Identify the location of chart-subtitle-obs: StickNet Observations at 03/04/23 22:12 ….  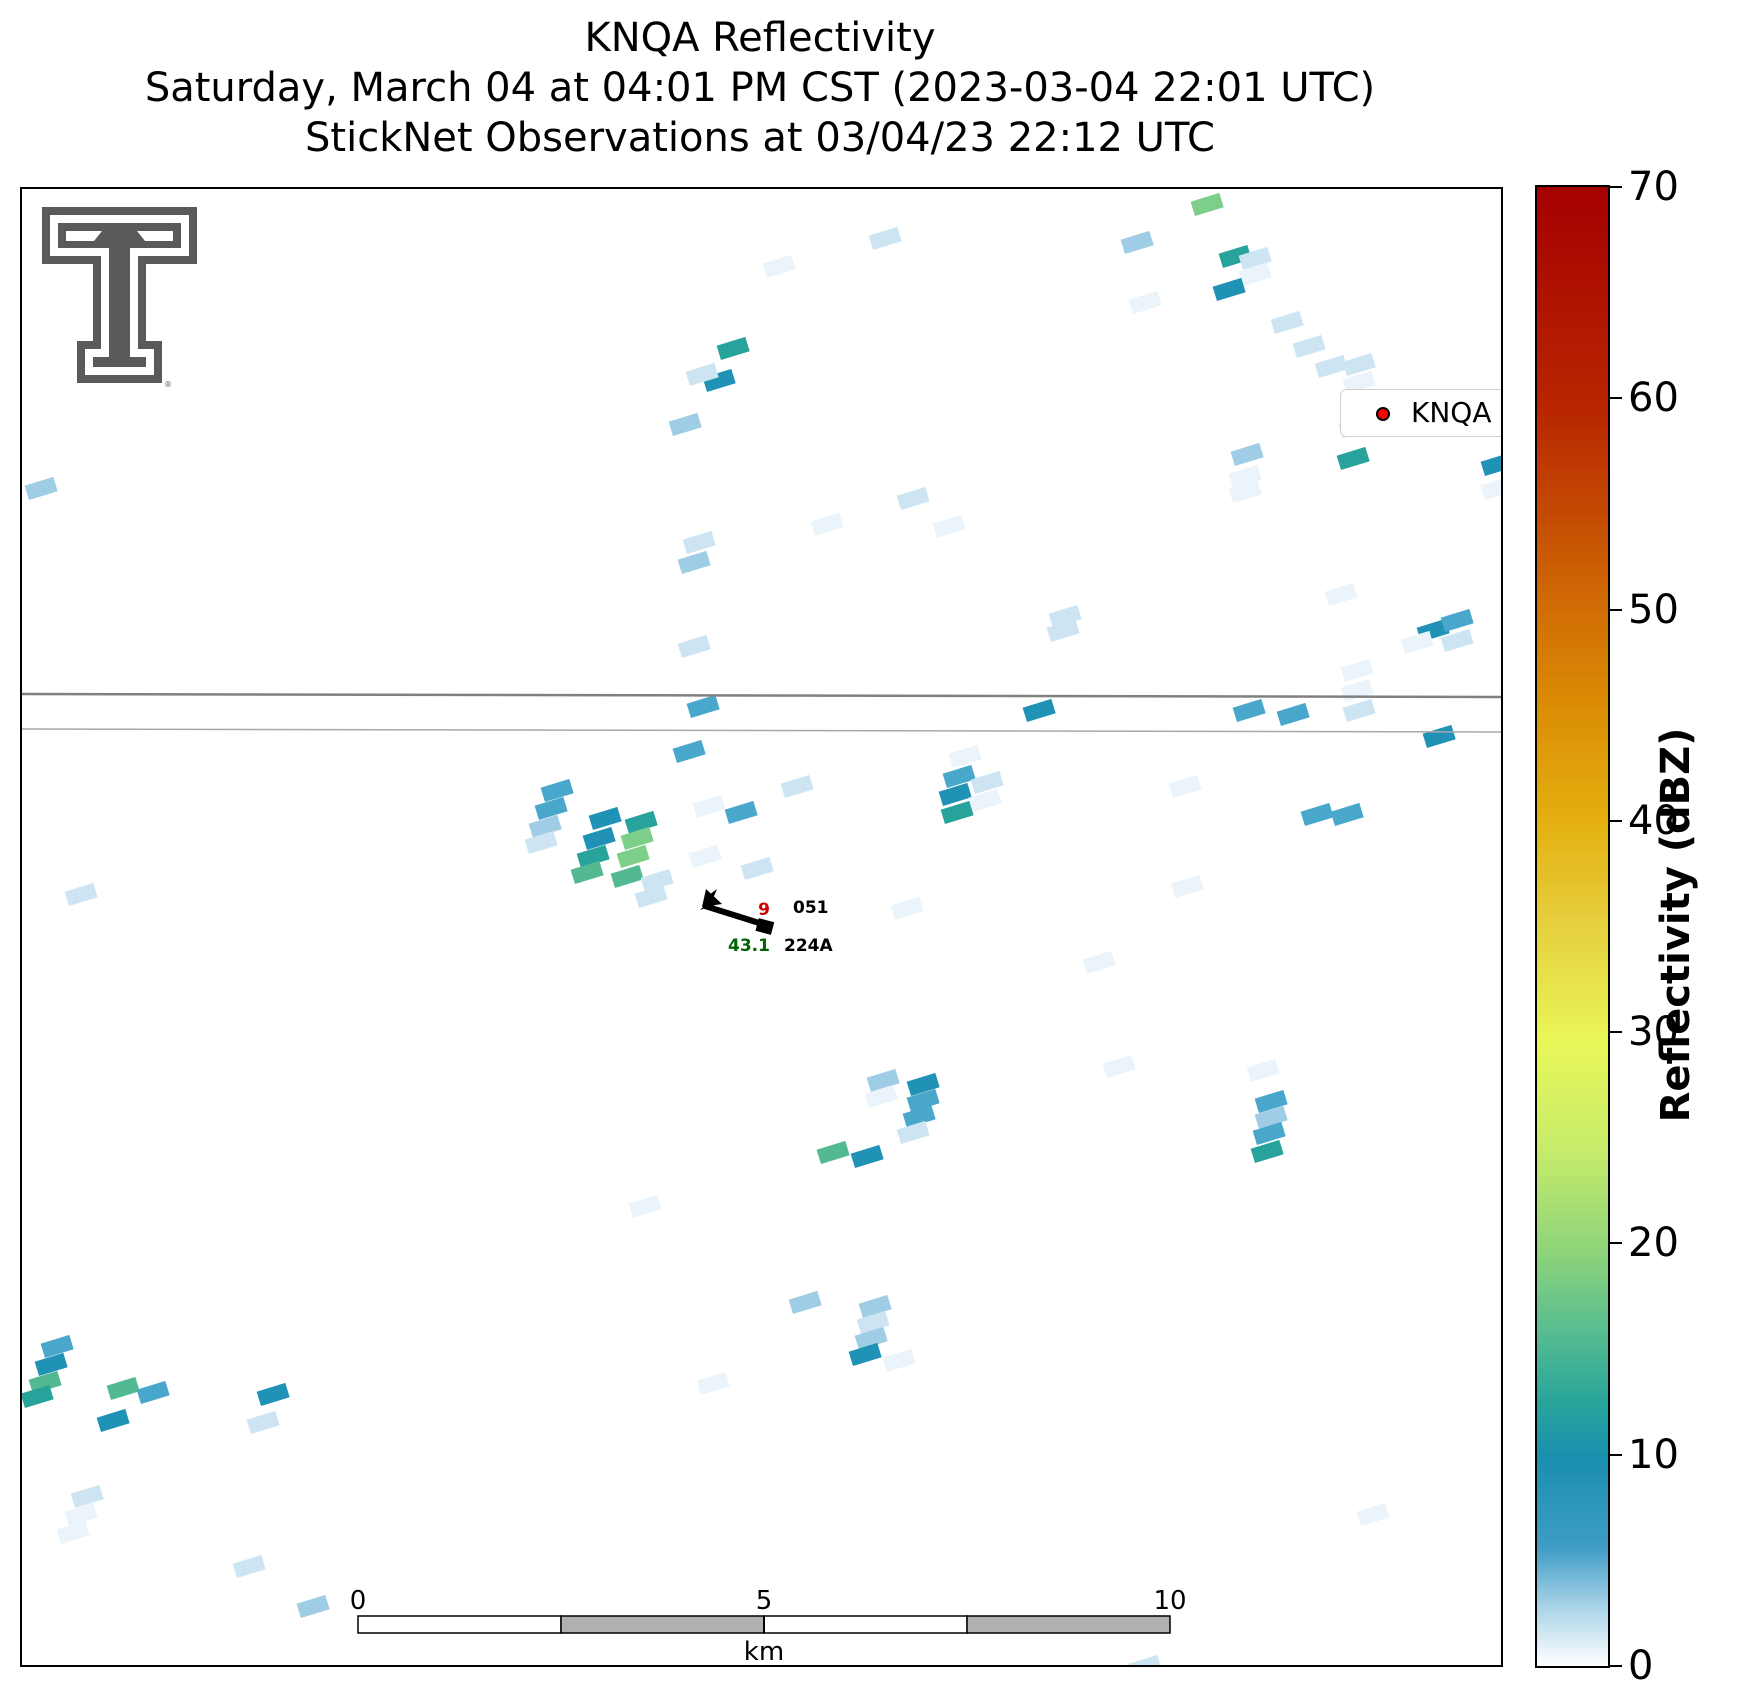
(760, 138).